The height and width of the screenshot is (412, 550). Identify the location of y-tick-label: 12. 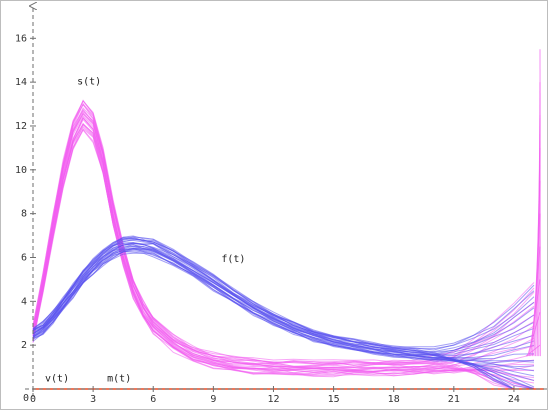
(21, 126).